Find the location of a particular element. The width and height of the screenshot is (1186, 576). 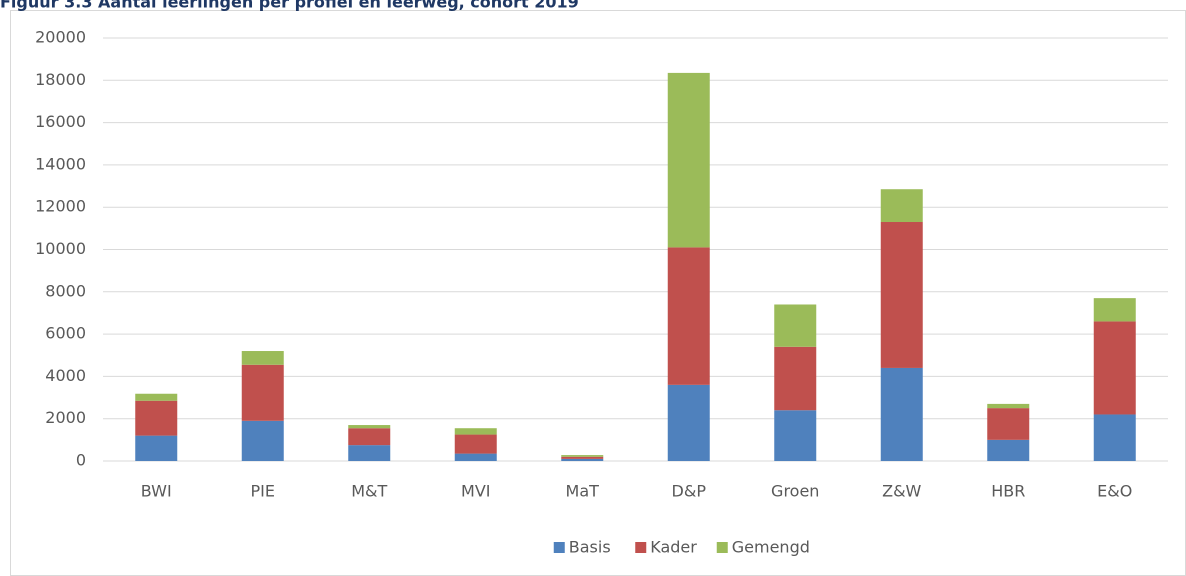

y-tick-label: 14000 is located at coordinates (60, 163).